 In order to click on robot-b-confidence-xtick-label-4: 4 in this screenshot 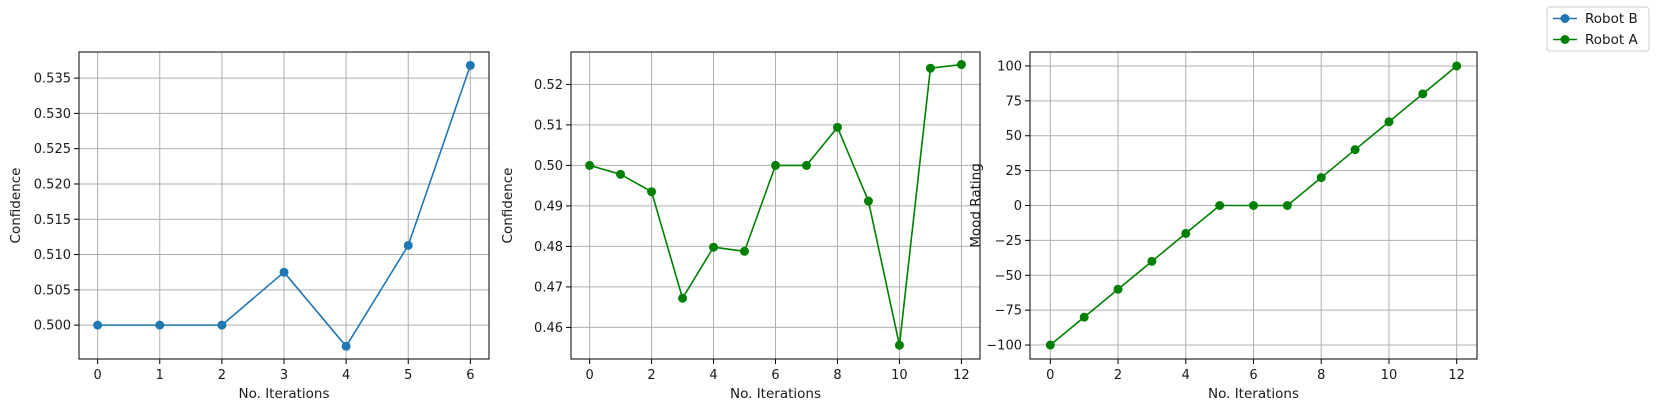, I will do `click(346, 375)`.